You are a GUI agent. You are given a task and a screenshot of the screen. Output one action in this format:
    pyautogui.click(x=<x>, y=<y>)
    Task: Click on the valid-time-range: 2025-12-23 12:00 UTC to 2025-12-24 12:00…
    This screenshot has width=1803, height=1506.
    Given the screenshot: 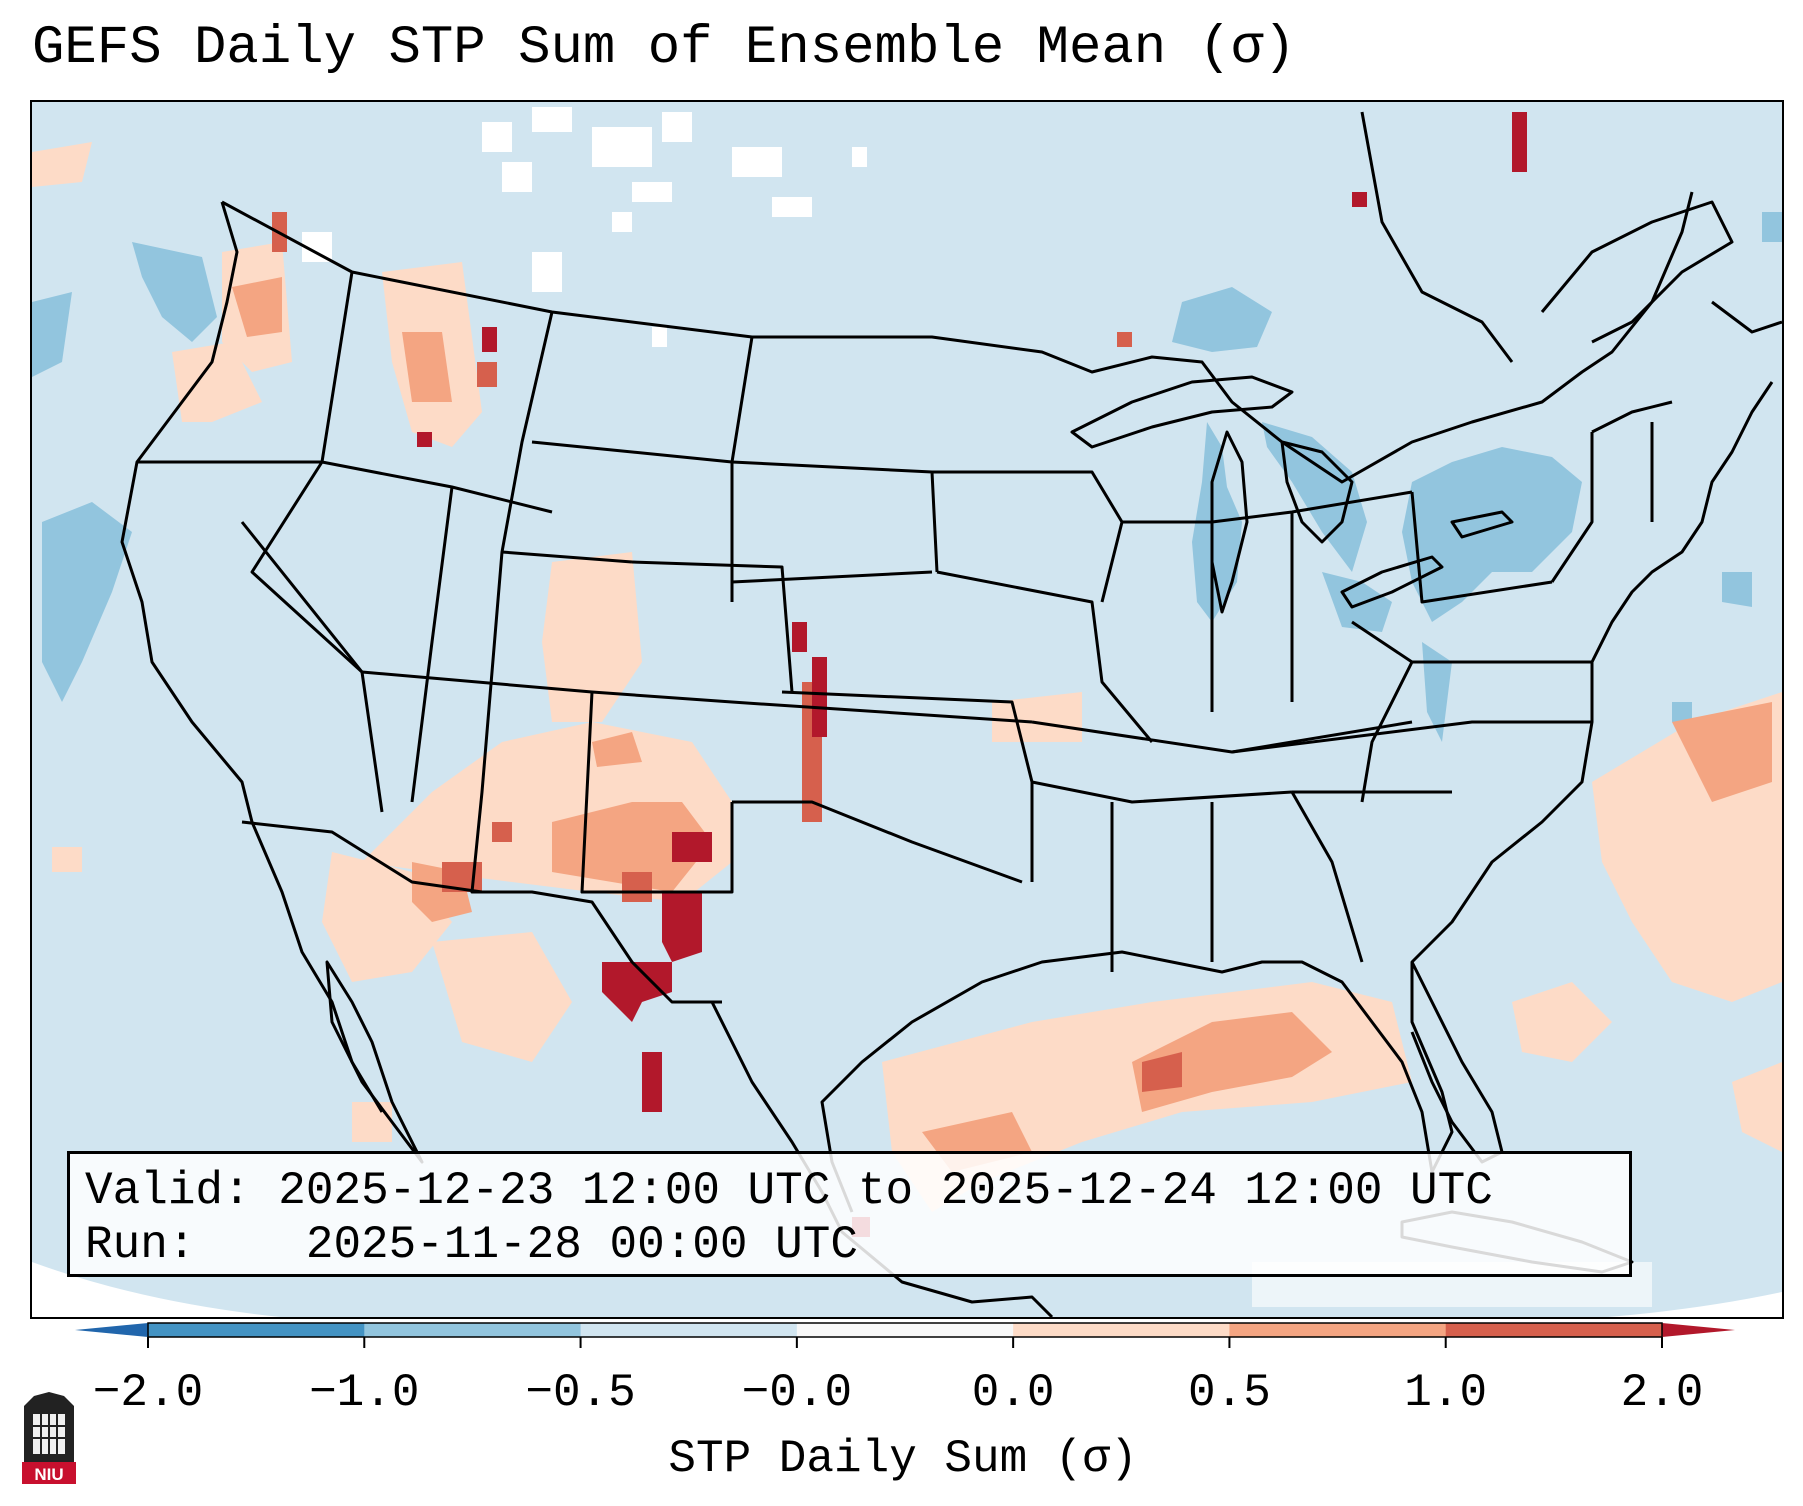 What is the action you would take?
    pyautogui.click(x=885, y=1191)
    